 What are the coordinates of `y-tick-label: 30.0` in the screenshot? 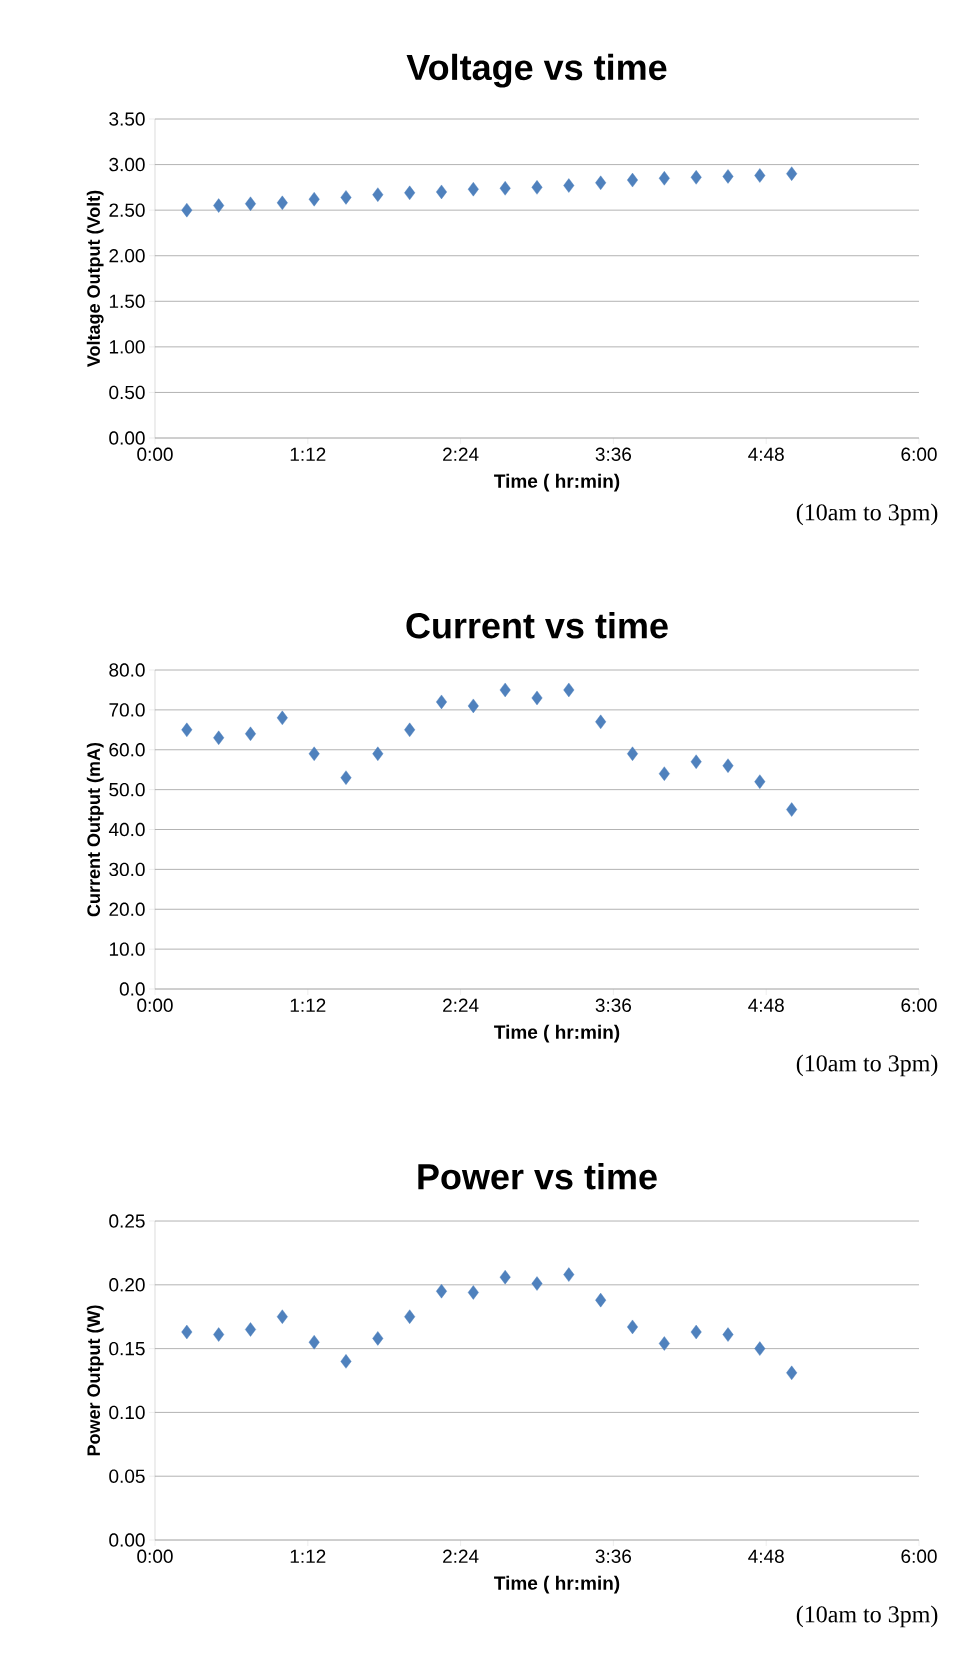 It's located at (127, 869).